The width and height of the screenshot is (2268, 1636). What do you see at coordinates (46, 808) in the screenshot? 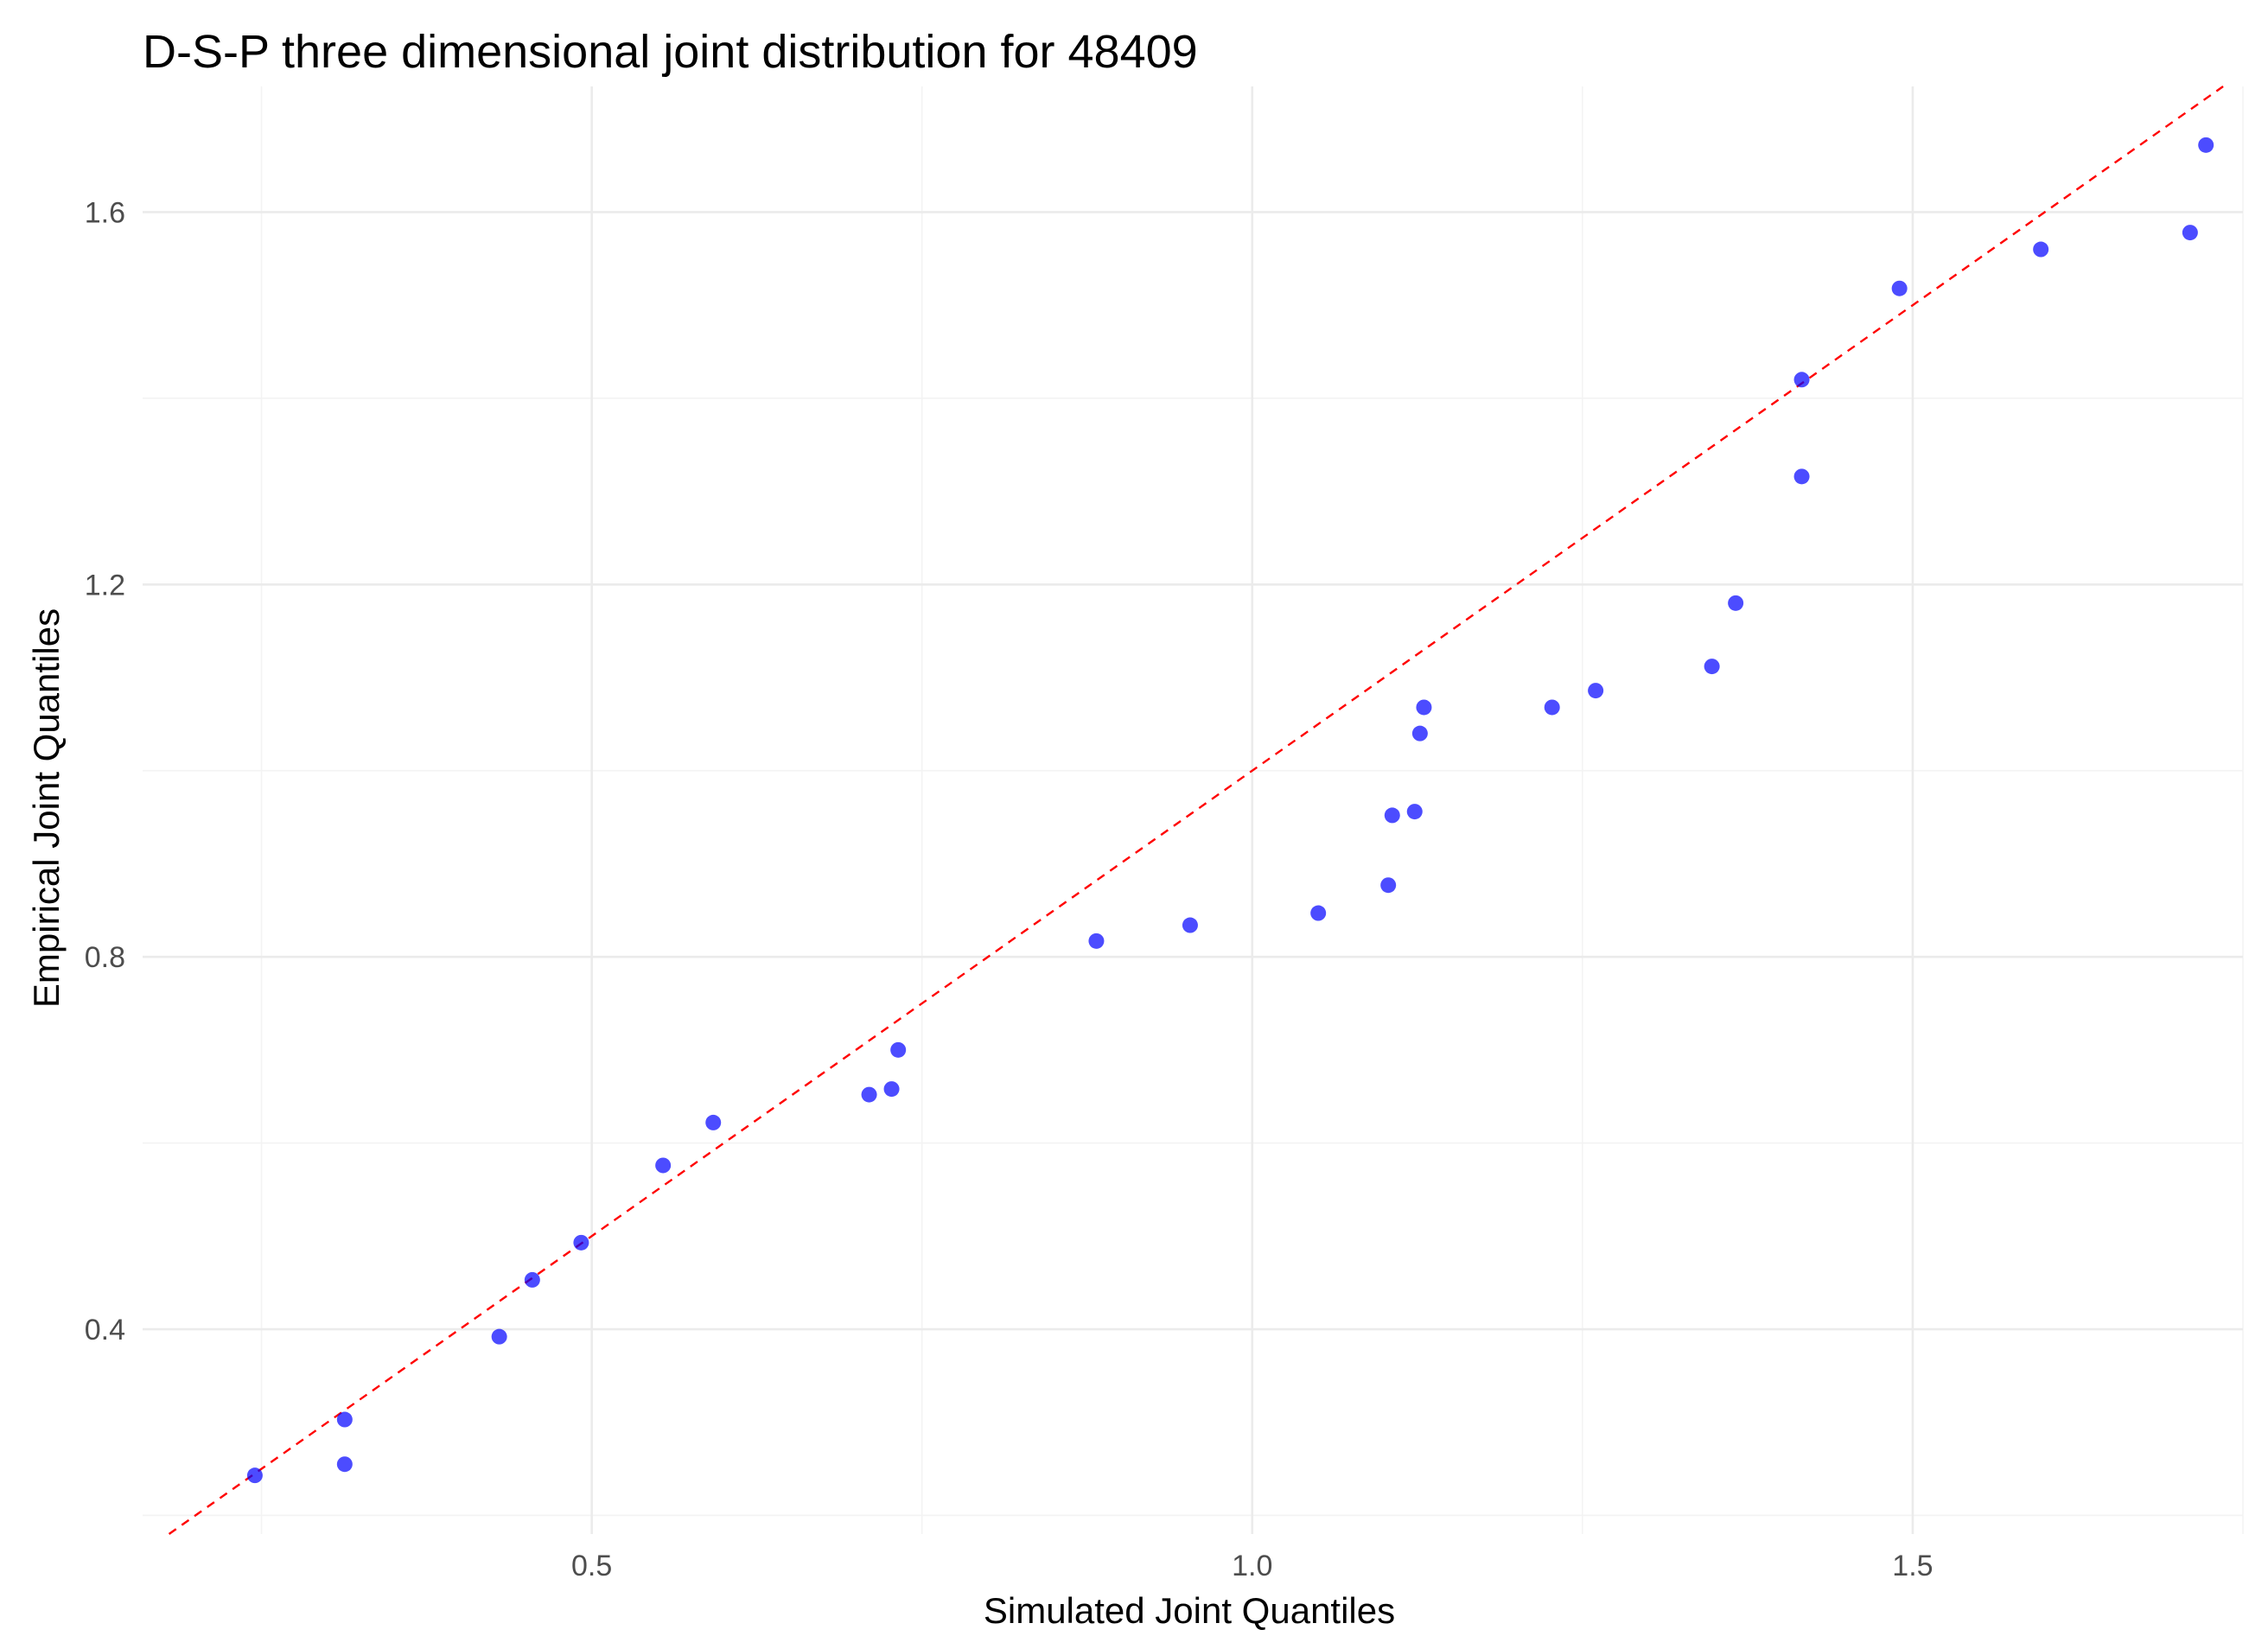
I see `y-axis-title: Empirical Joint Quantiles` at bounding box center [46, 808].